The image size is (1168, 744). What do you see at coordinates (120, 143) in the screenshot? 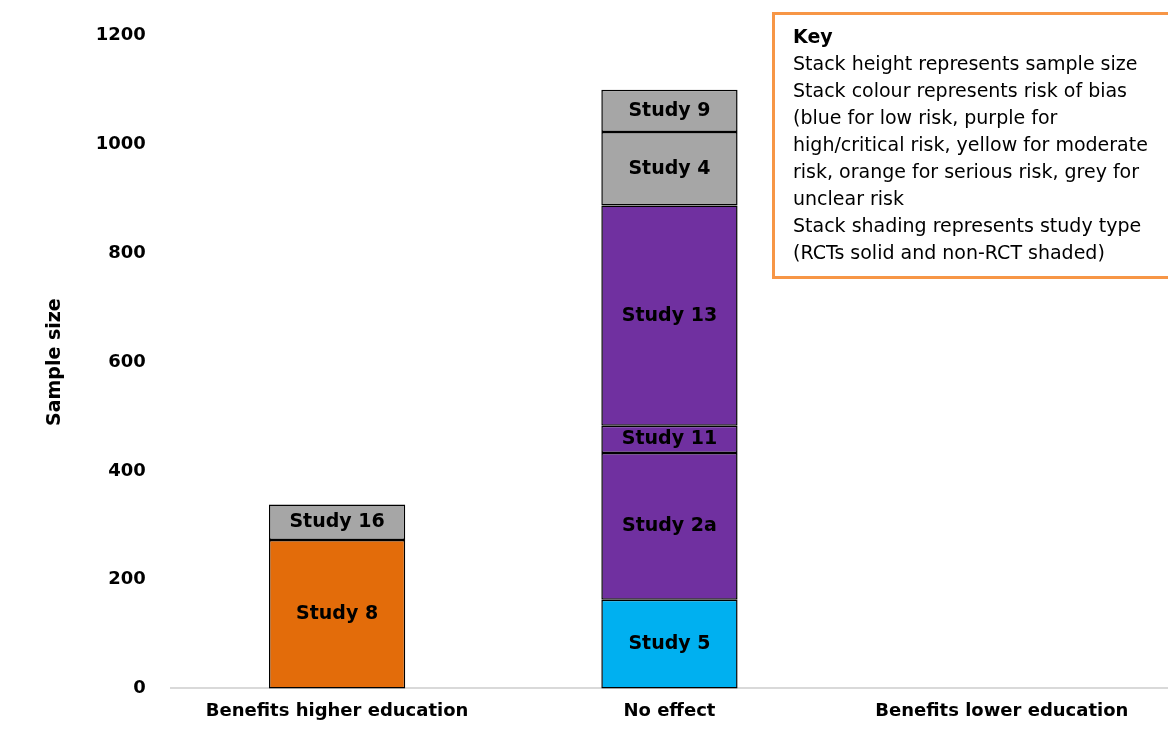
I see `y-tick-label: 1000` at bounding box center [120, 143].